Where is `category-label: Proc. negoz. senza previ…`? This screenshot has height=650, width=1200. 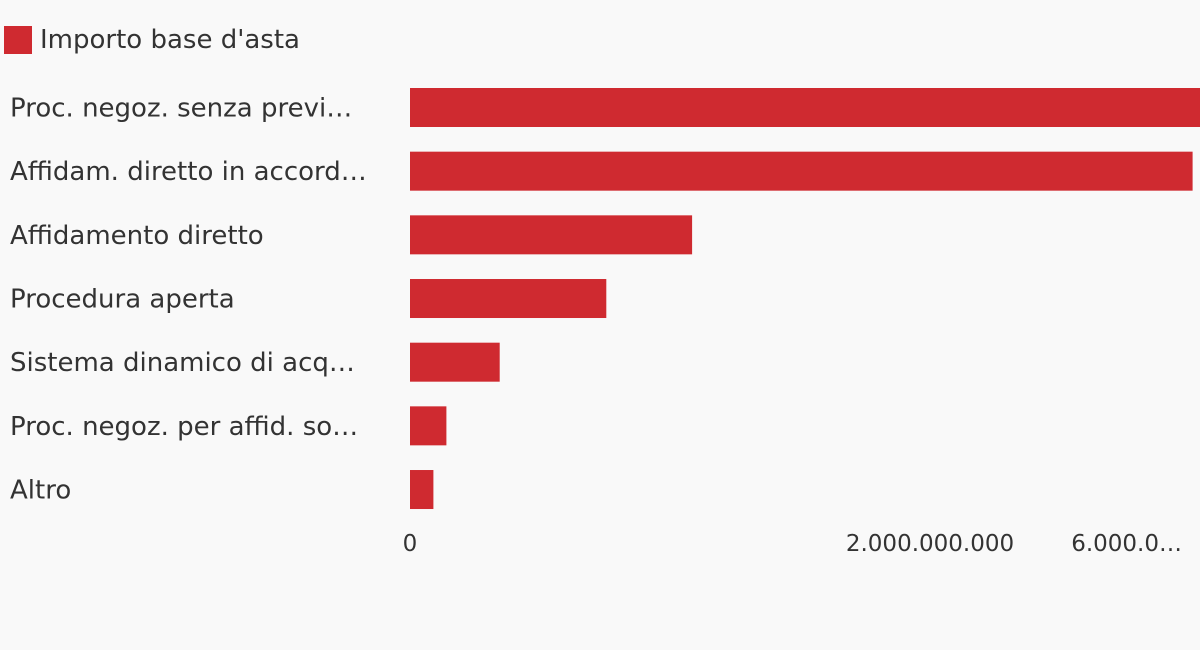
category-label: Proc. negoz. senza previ… is located at coordinates (181, 109).